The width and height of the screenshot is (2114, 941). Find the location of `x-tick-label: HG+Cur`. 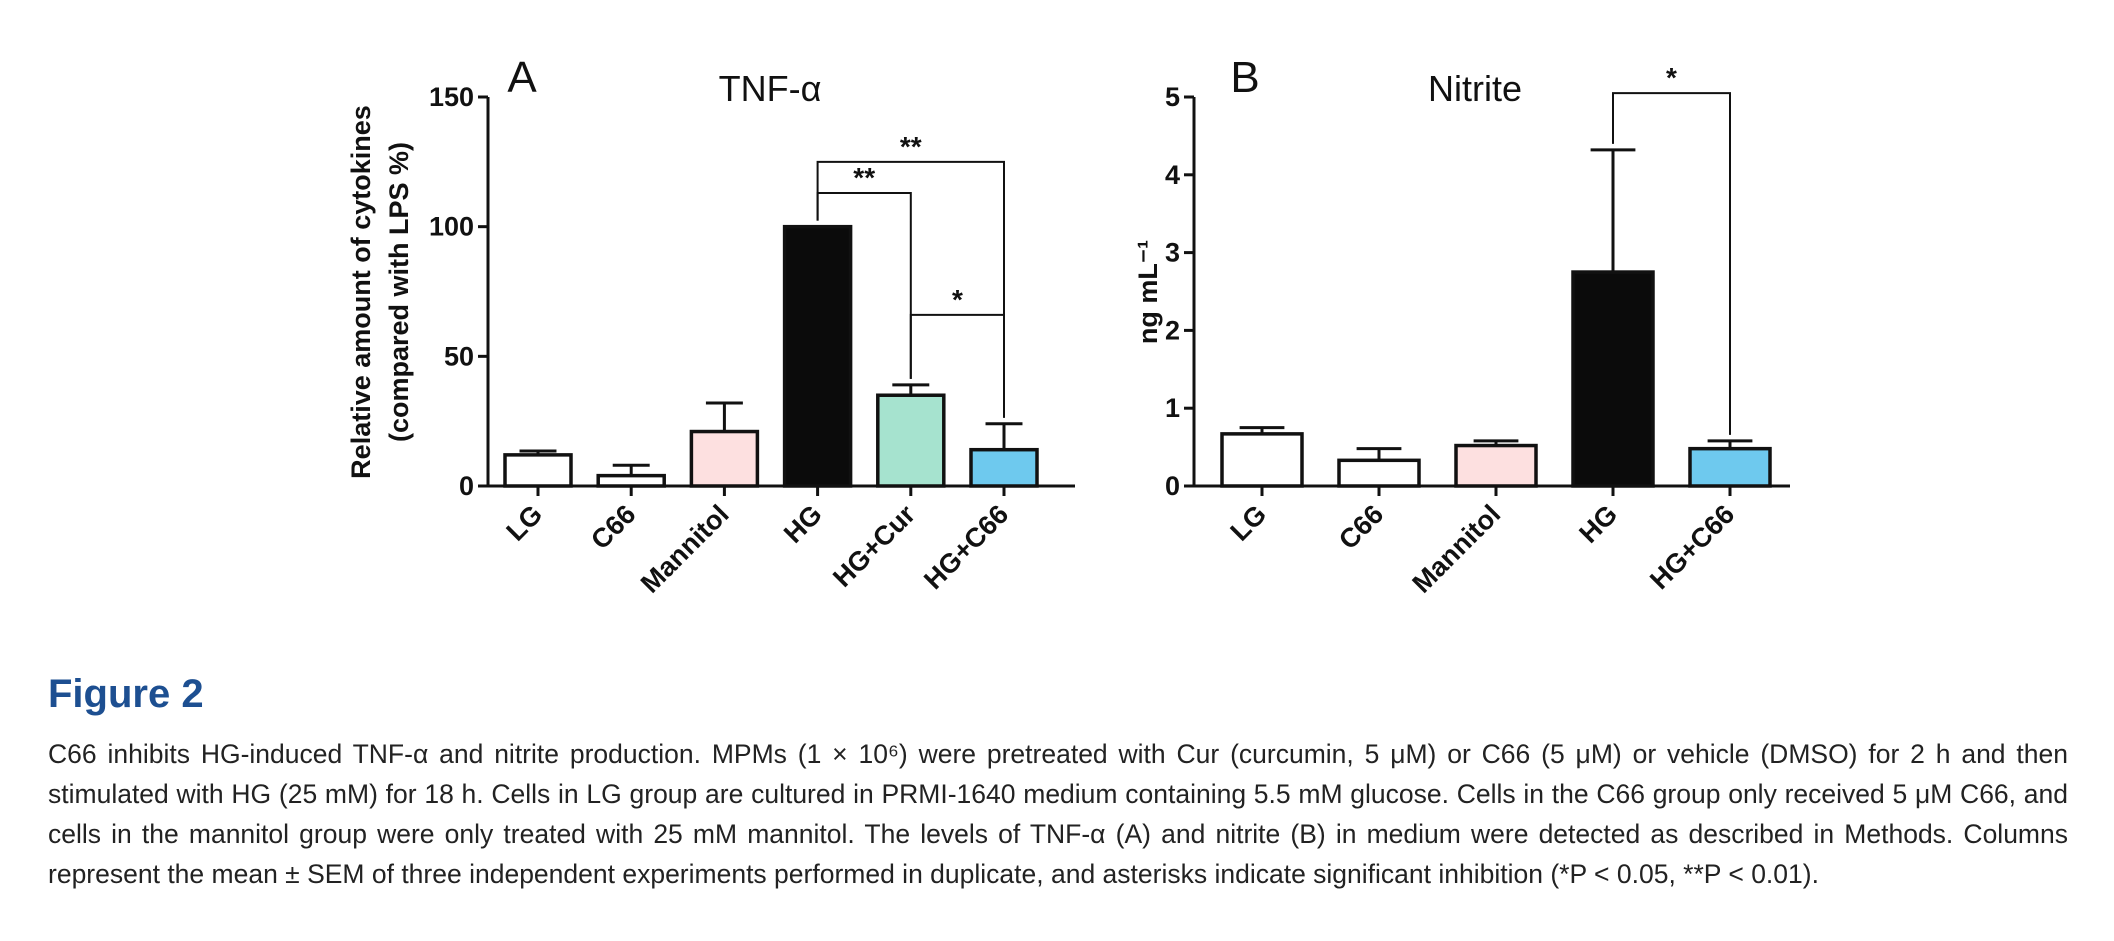

x-tick-label: HG+Cur is located at coordinates (874, 546).